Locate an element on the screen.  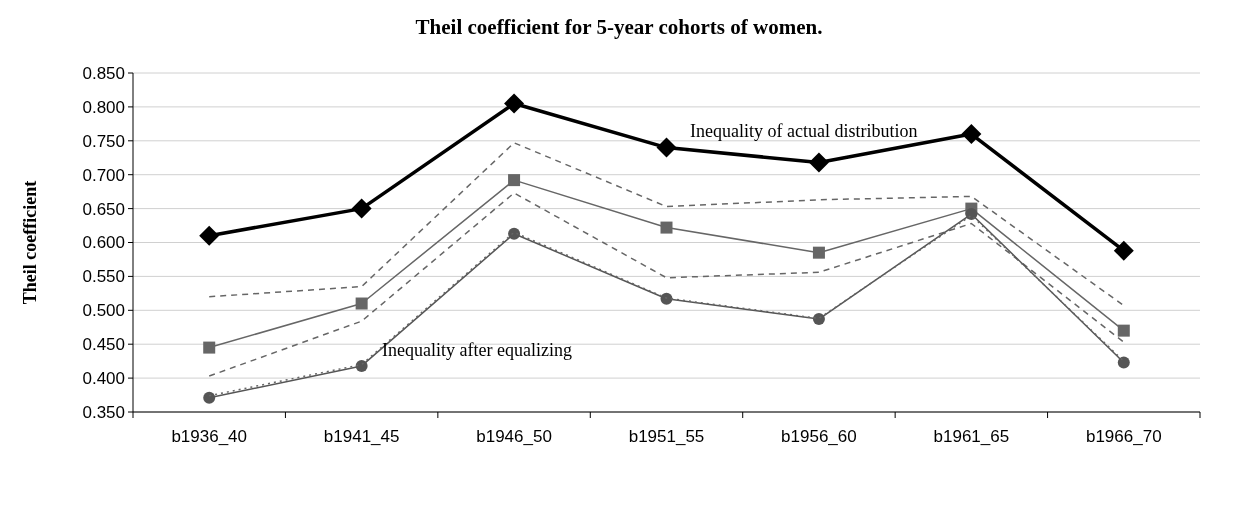
y-tick-label: 0.500 is located at coordinates (103, 311).